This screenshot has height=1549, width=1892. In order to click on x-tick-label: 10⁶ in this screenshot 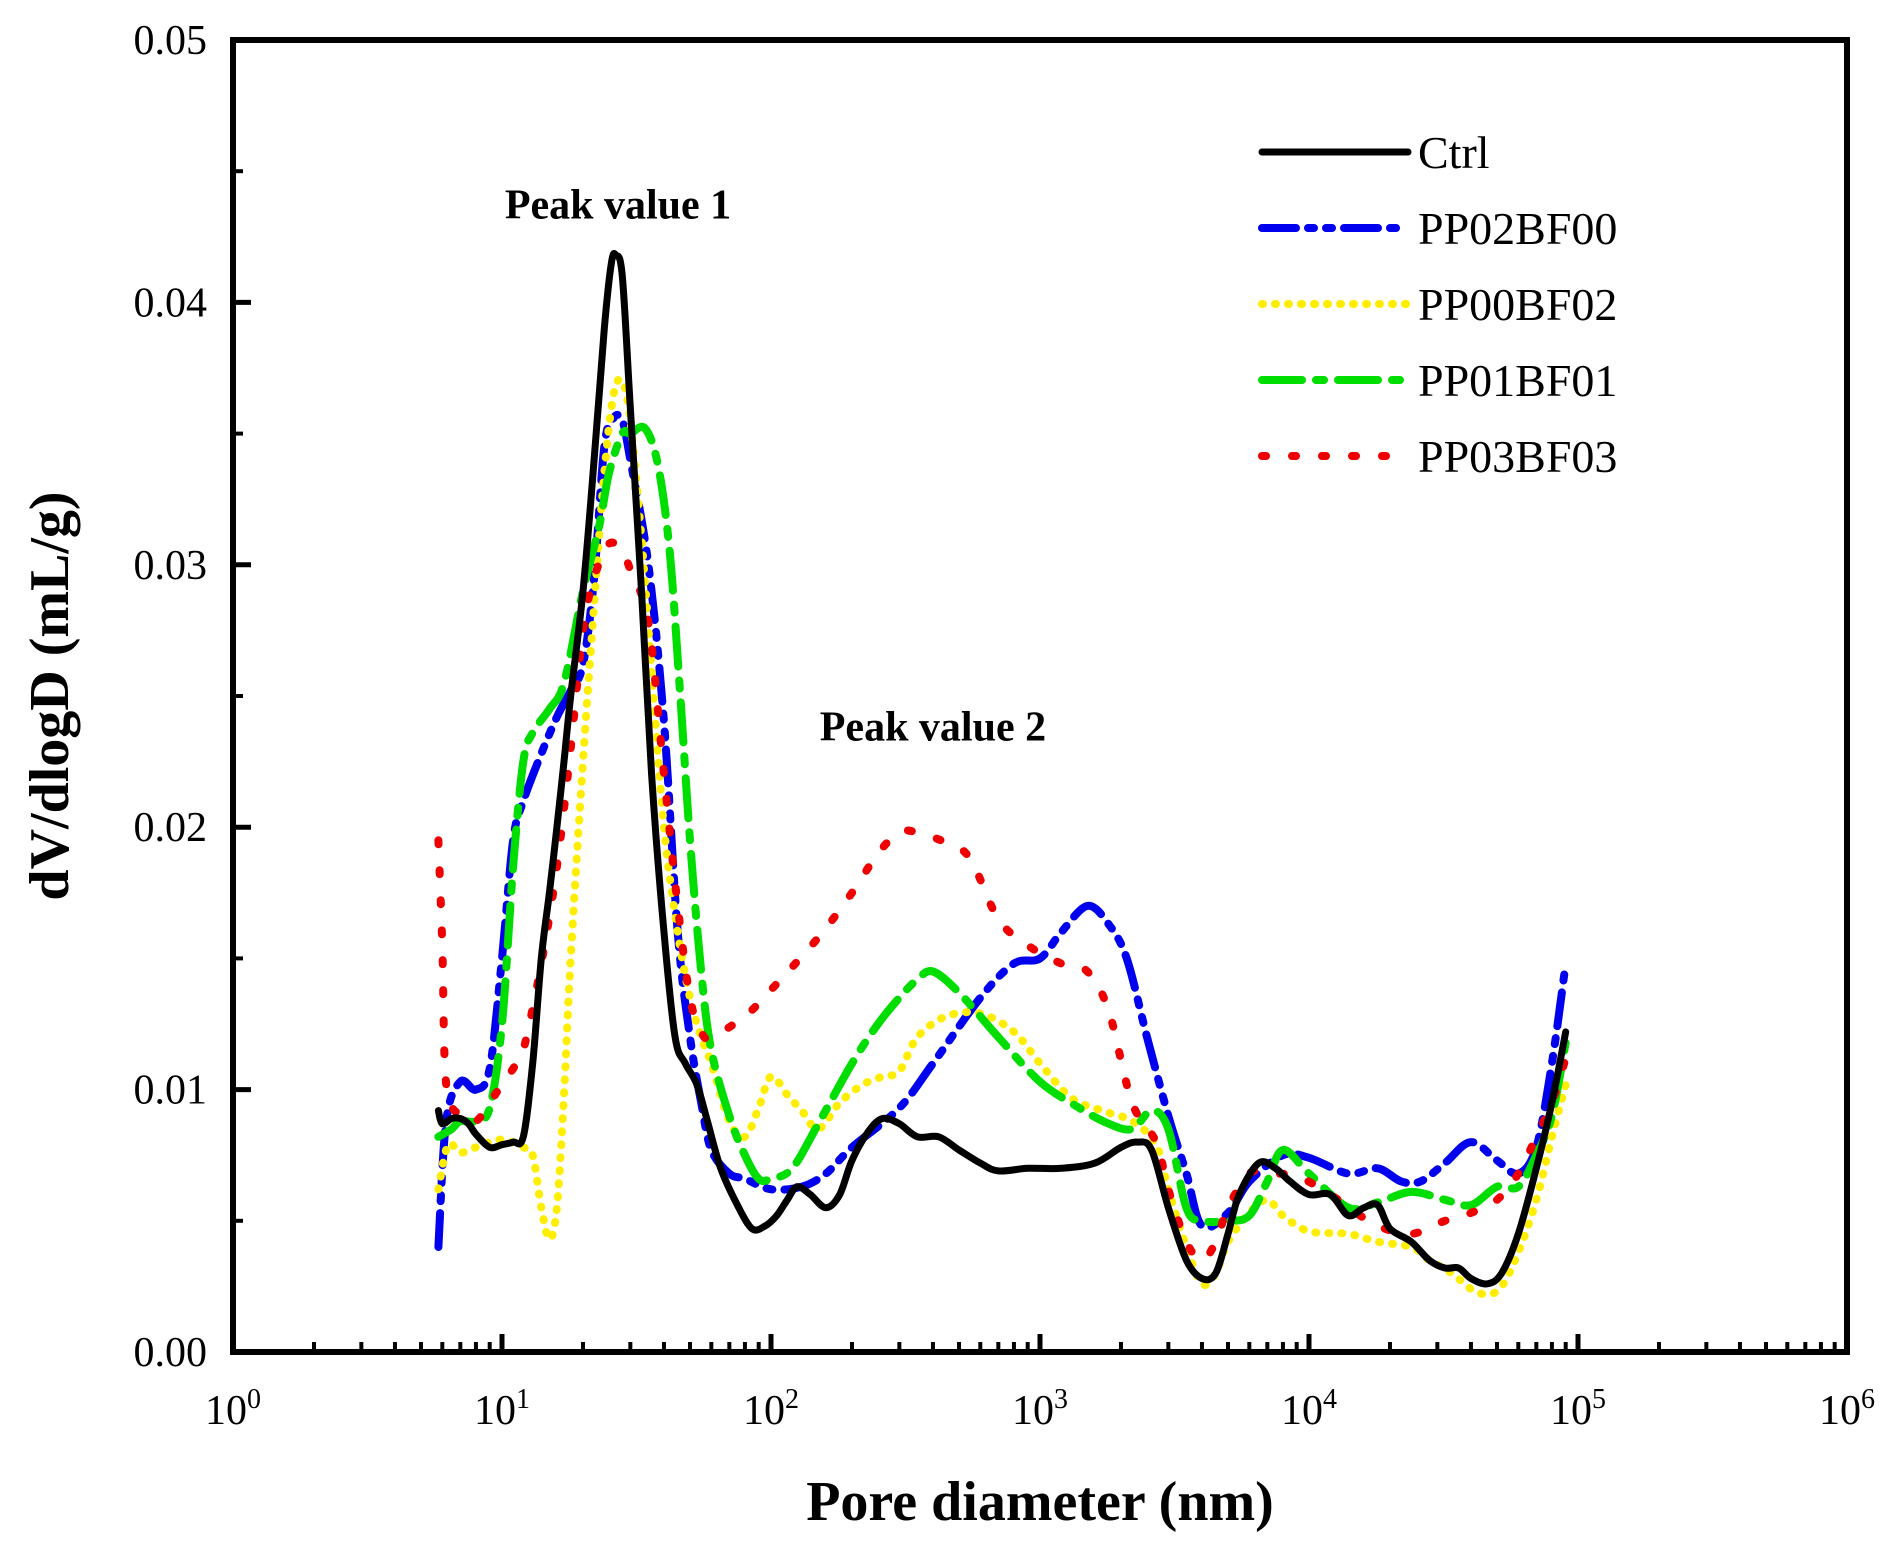, I will do `click(1847, 1409)`.